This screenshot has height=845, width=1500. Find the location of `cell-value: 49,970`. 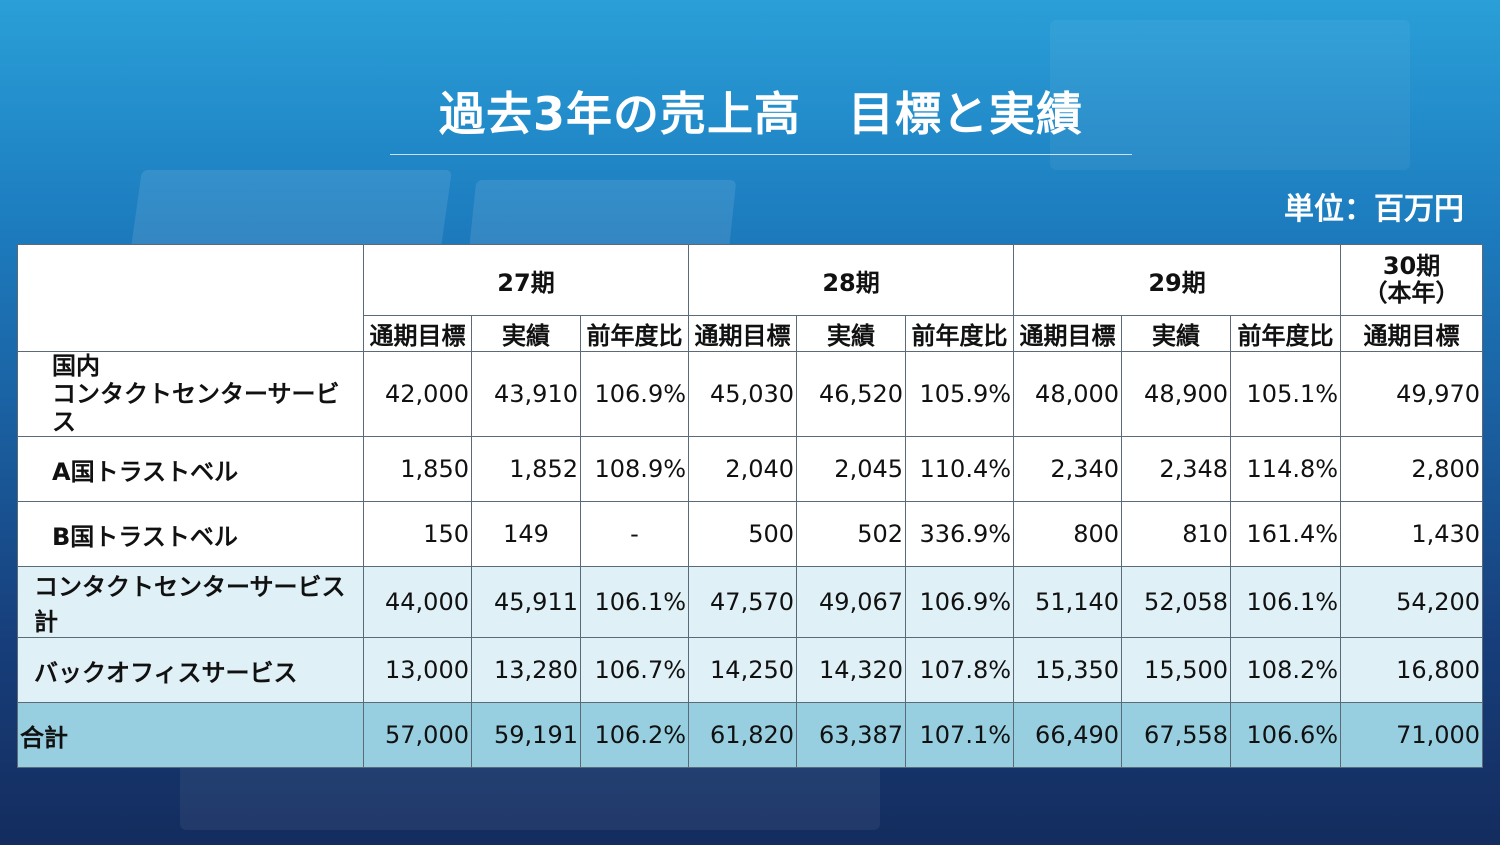

cell-value: 49,970 is located at coordinates (1412, 394).